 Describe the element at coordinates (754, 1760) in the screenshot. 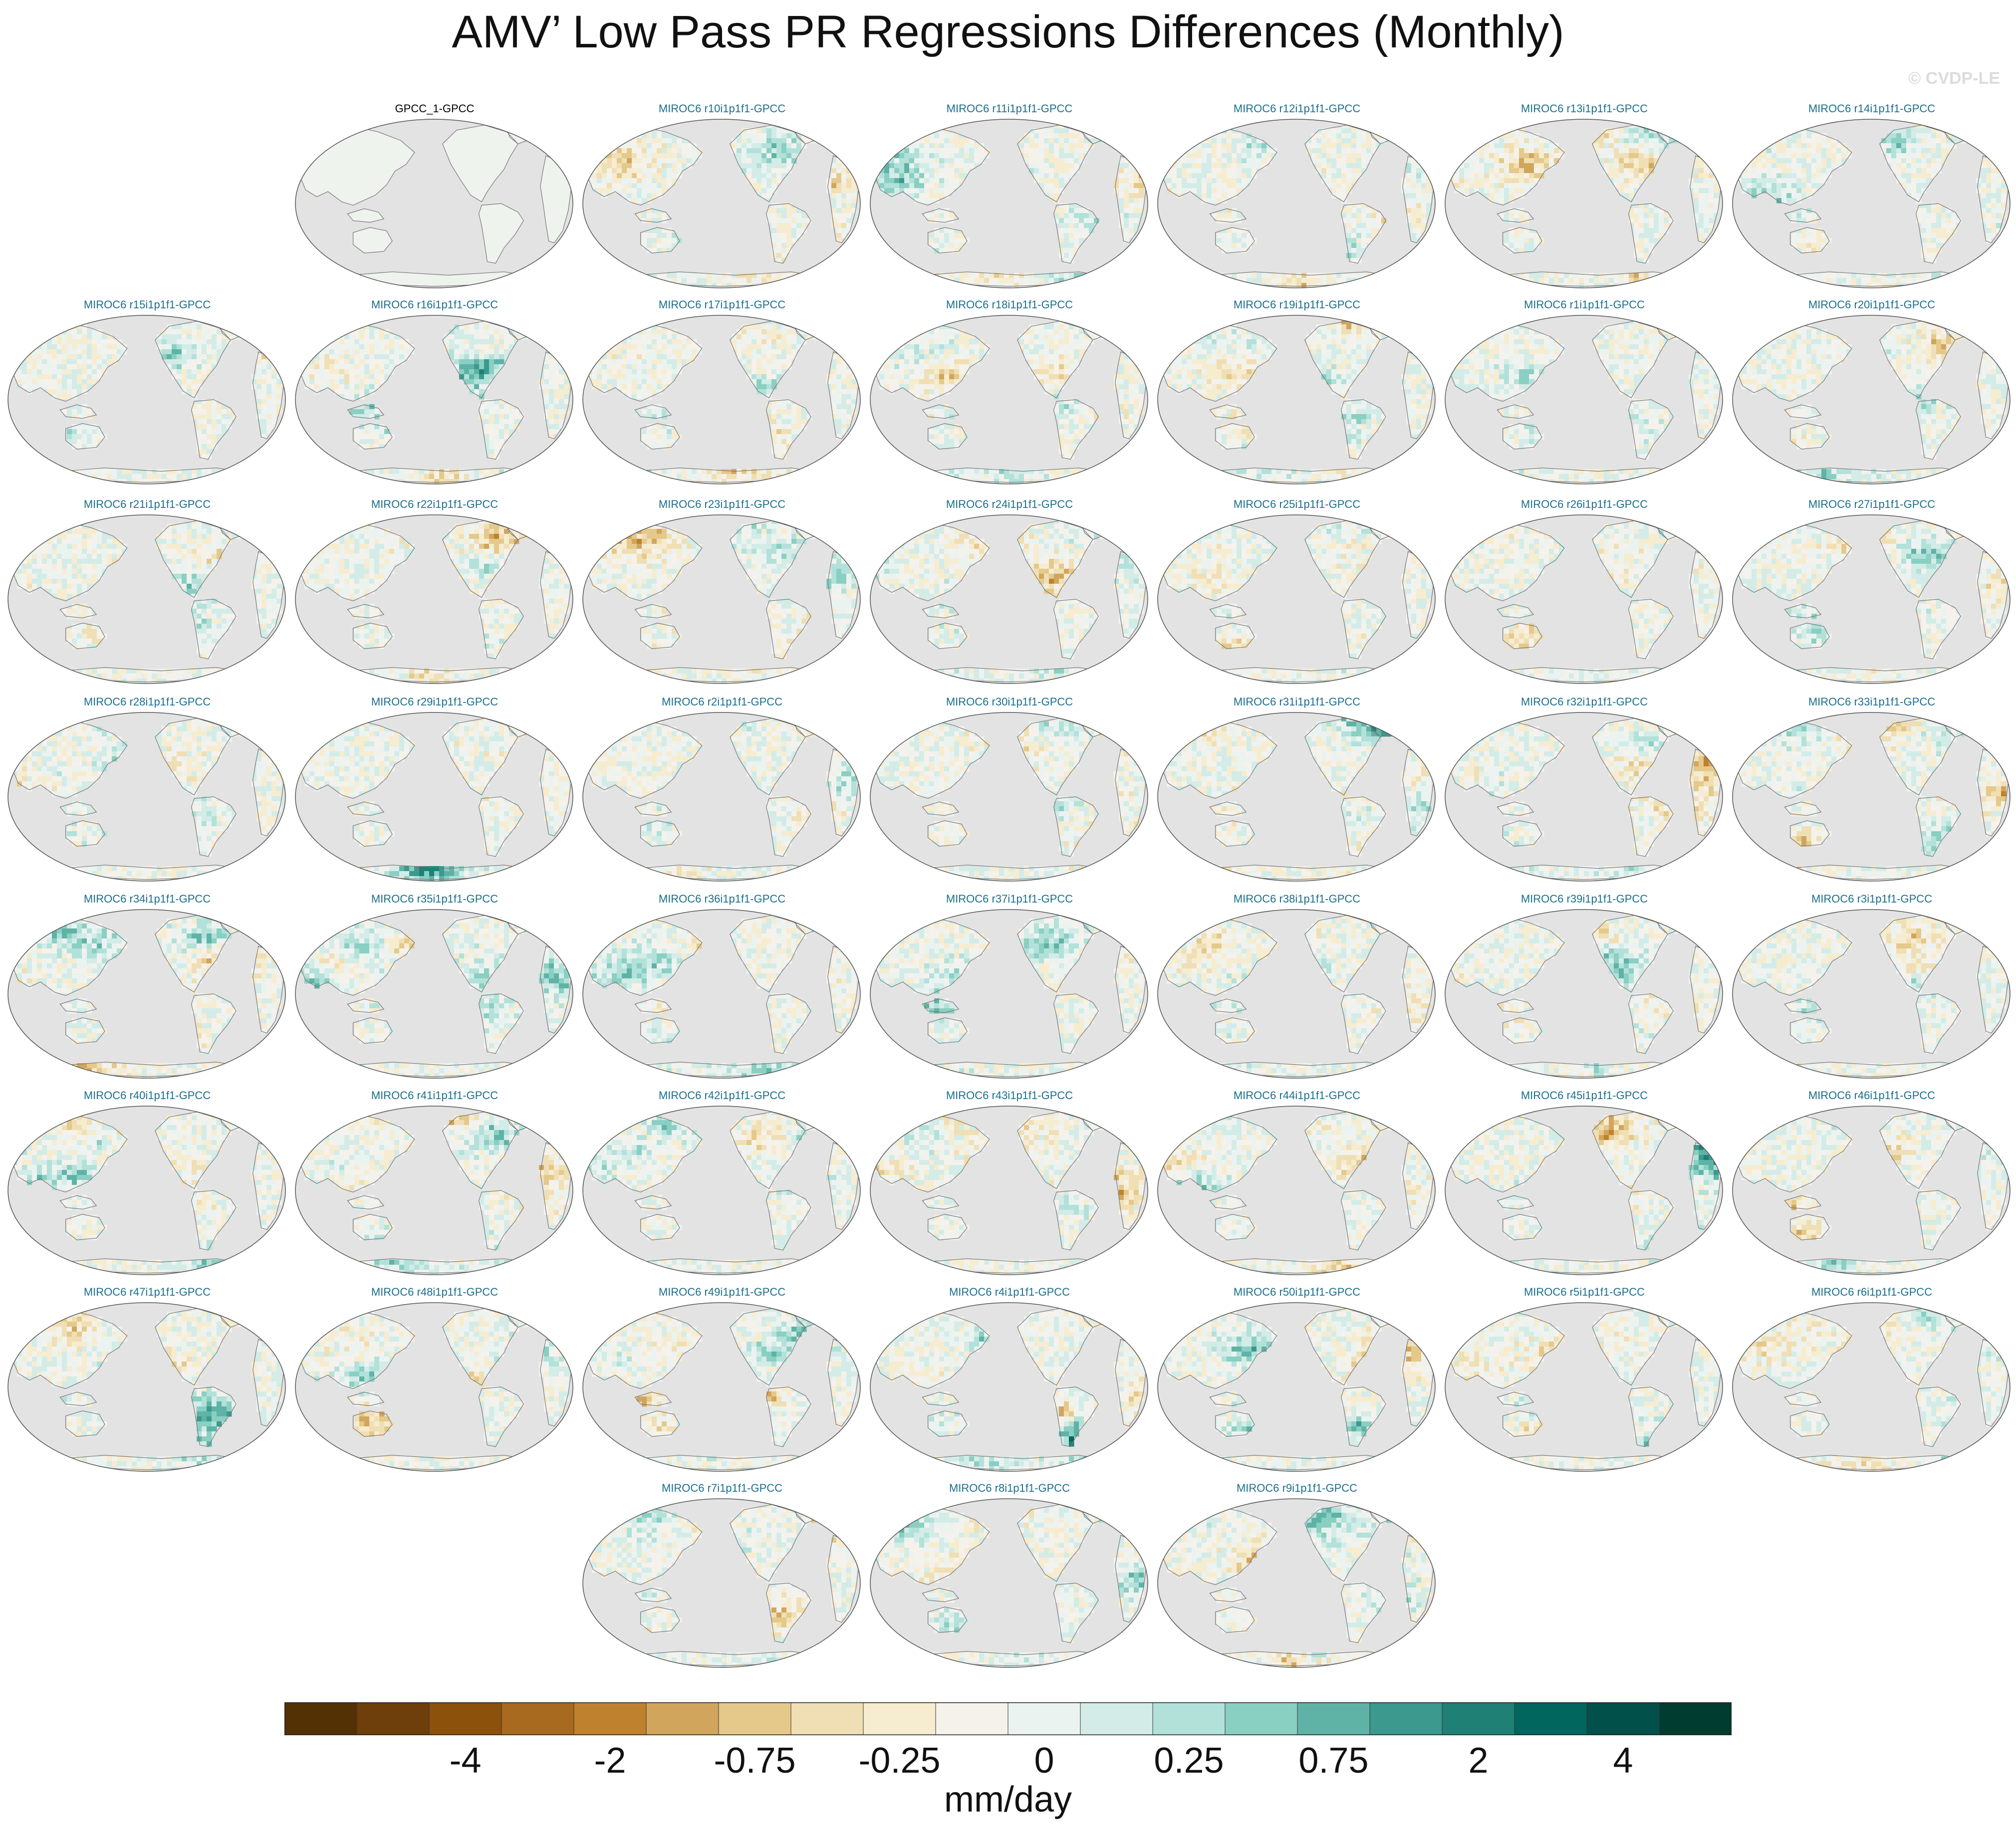

I see `colorbar-tick-label: -0.75` at that location.